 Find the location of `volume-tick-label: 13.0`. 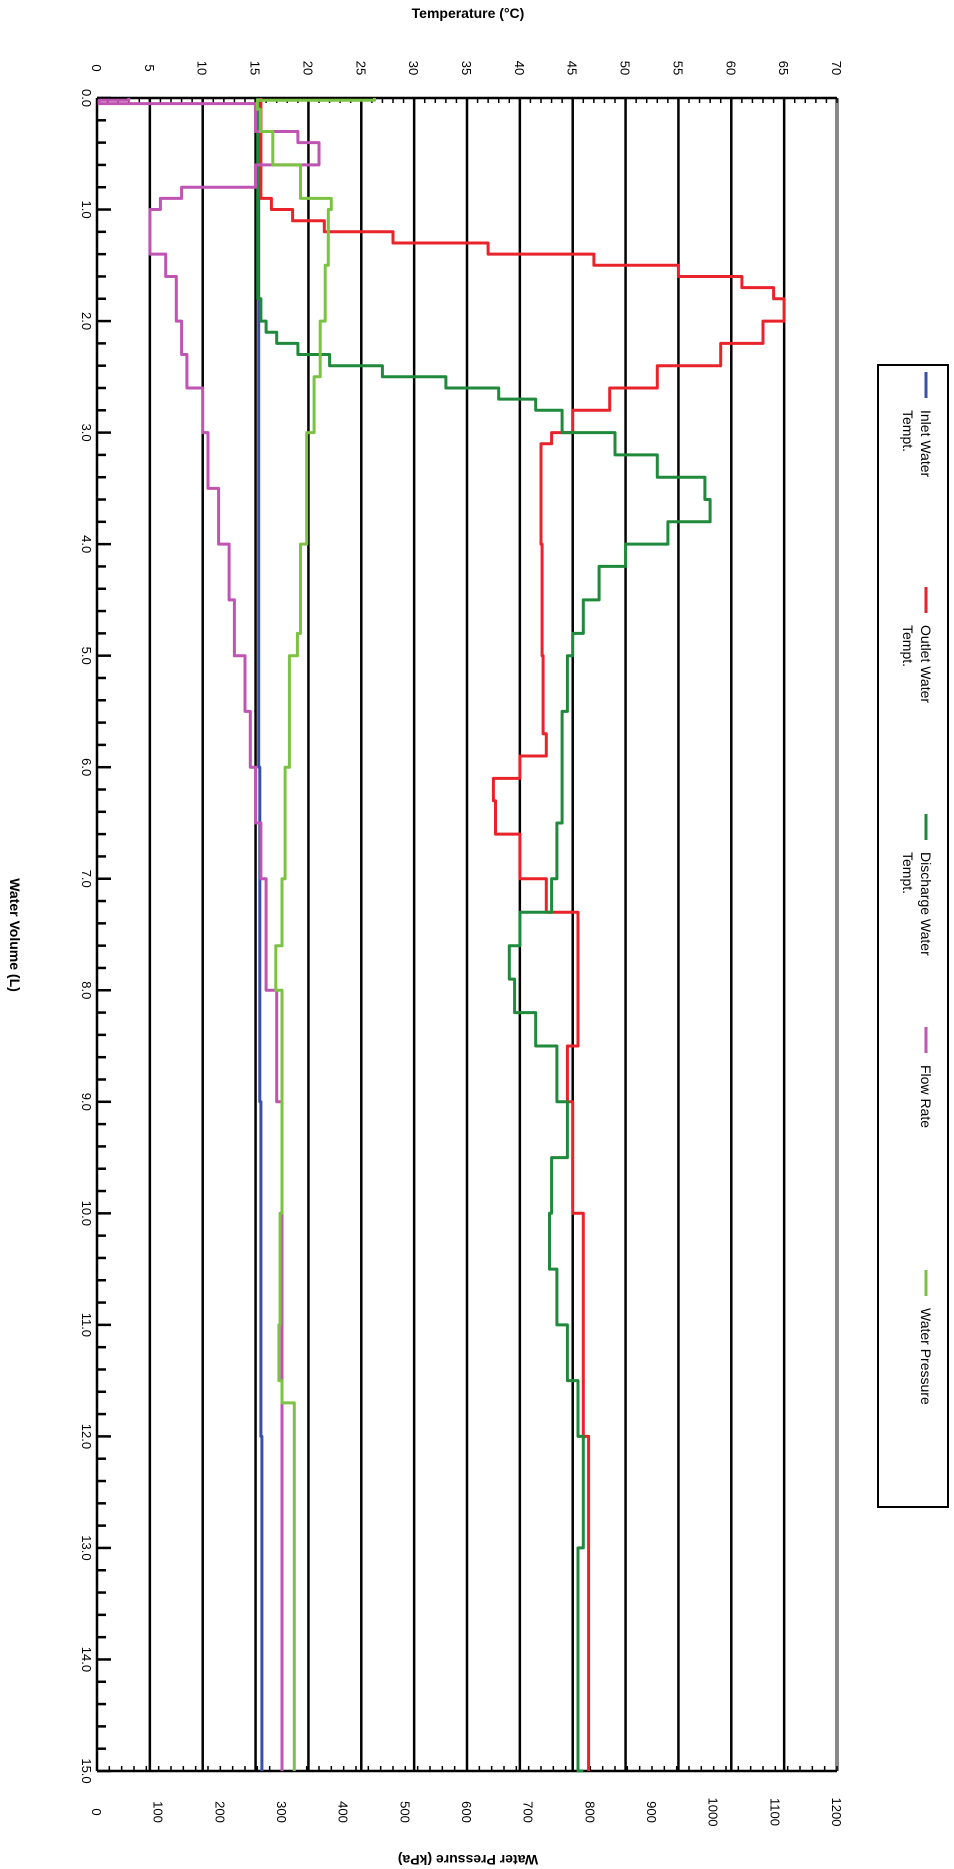

volume-tick-label: 13.0 is located at coordinates (86, 1547).